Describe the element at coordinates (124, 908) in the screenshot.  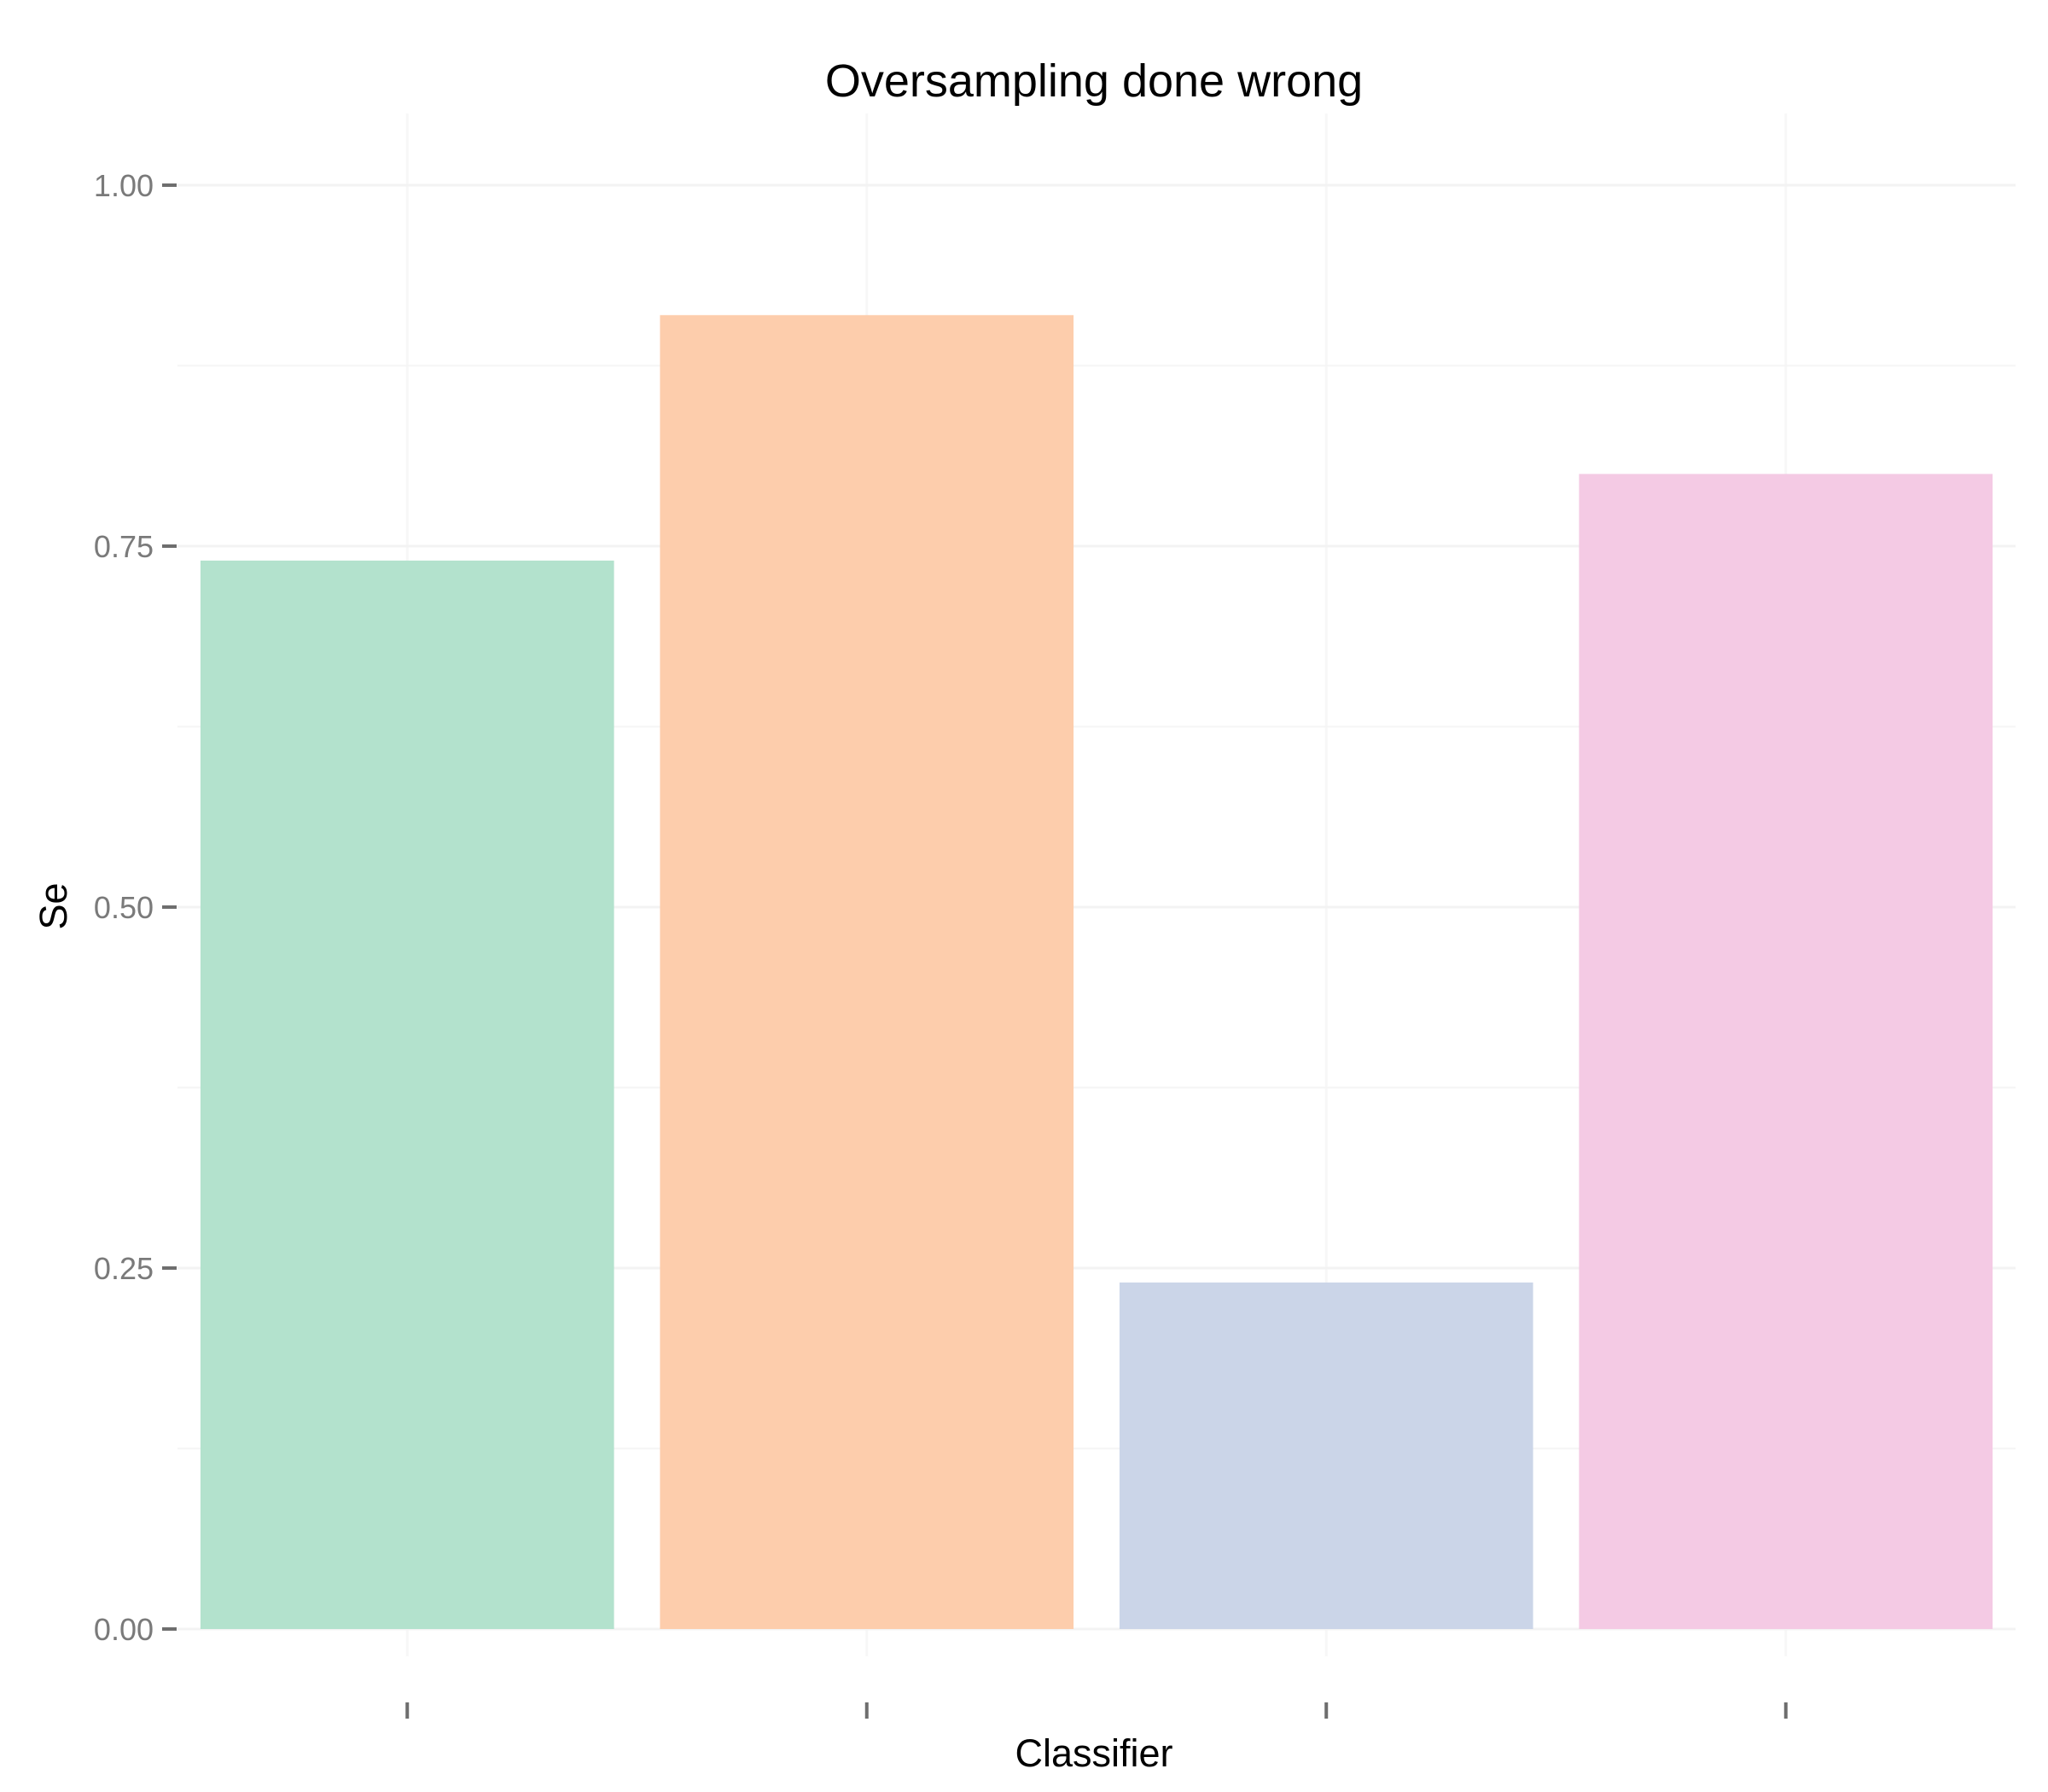
I see `y-tick-label: 0.50` at that location.